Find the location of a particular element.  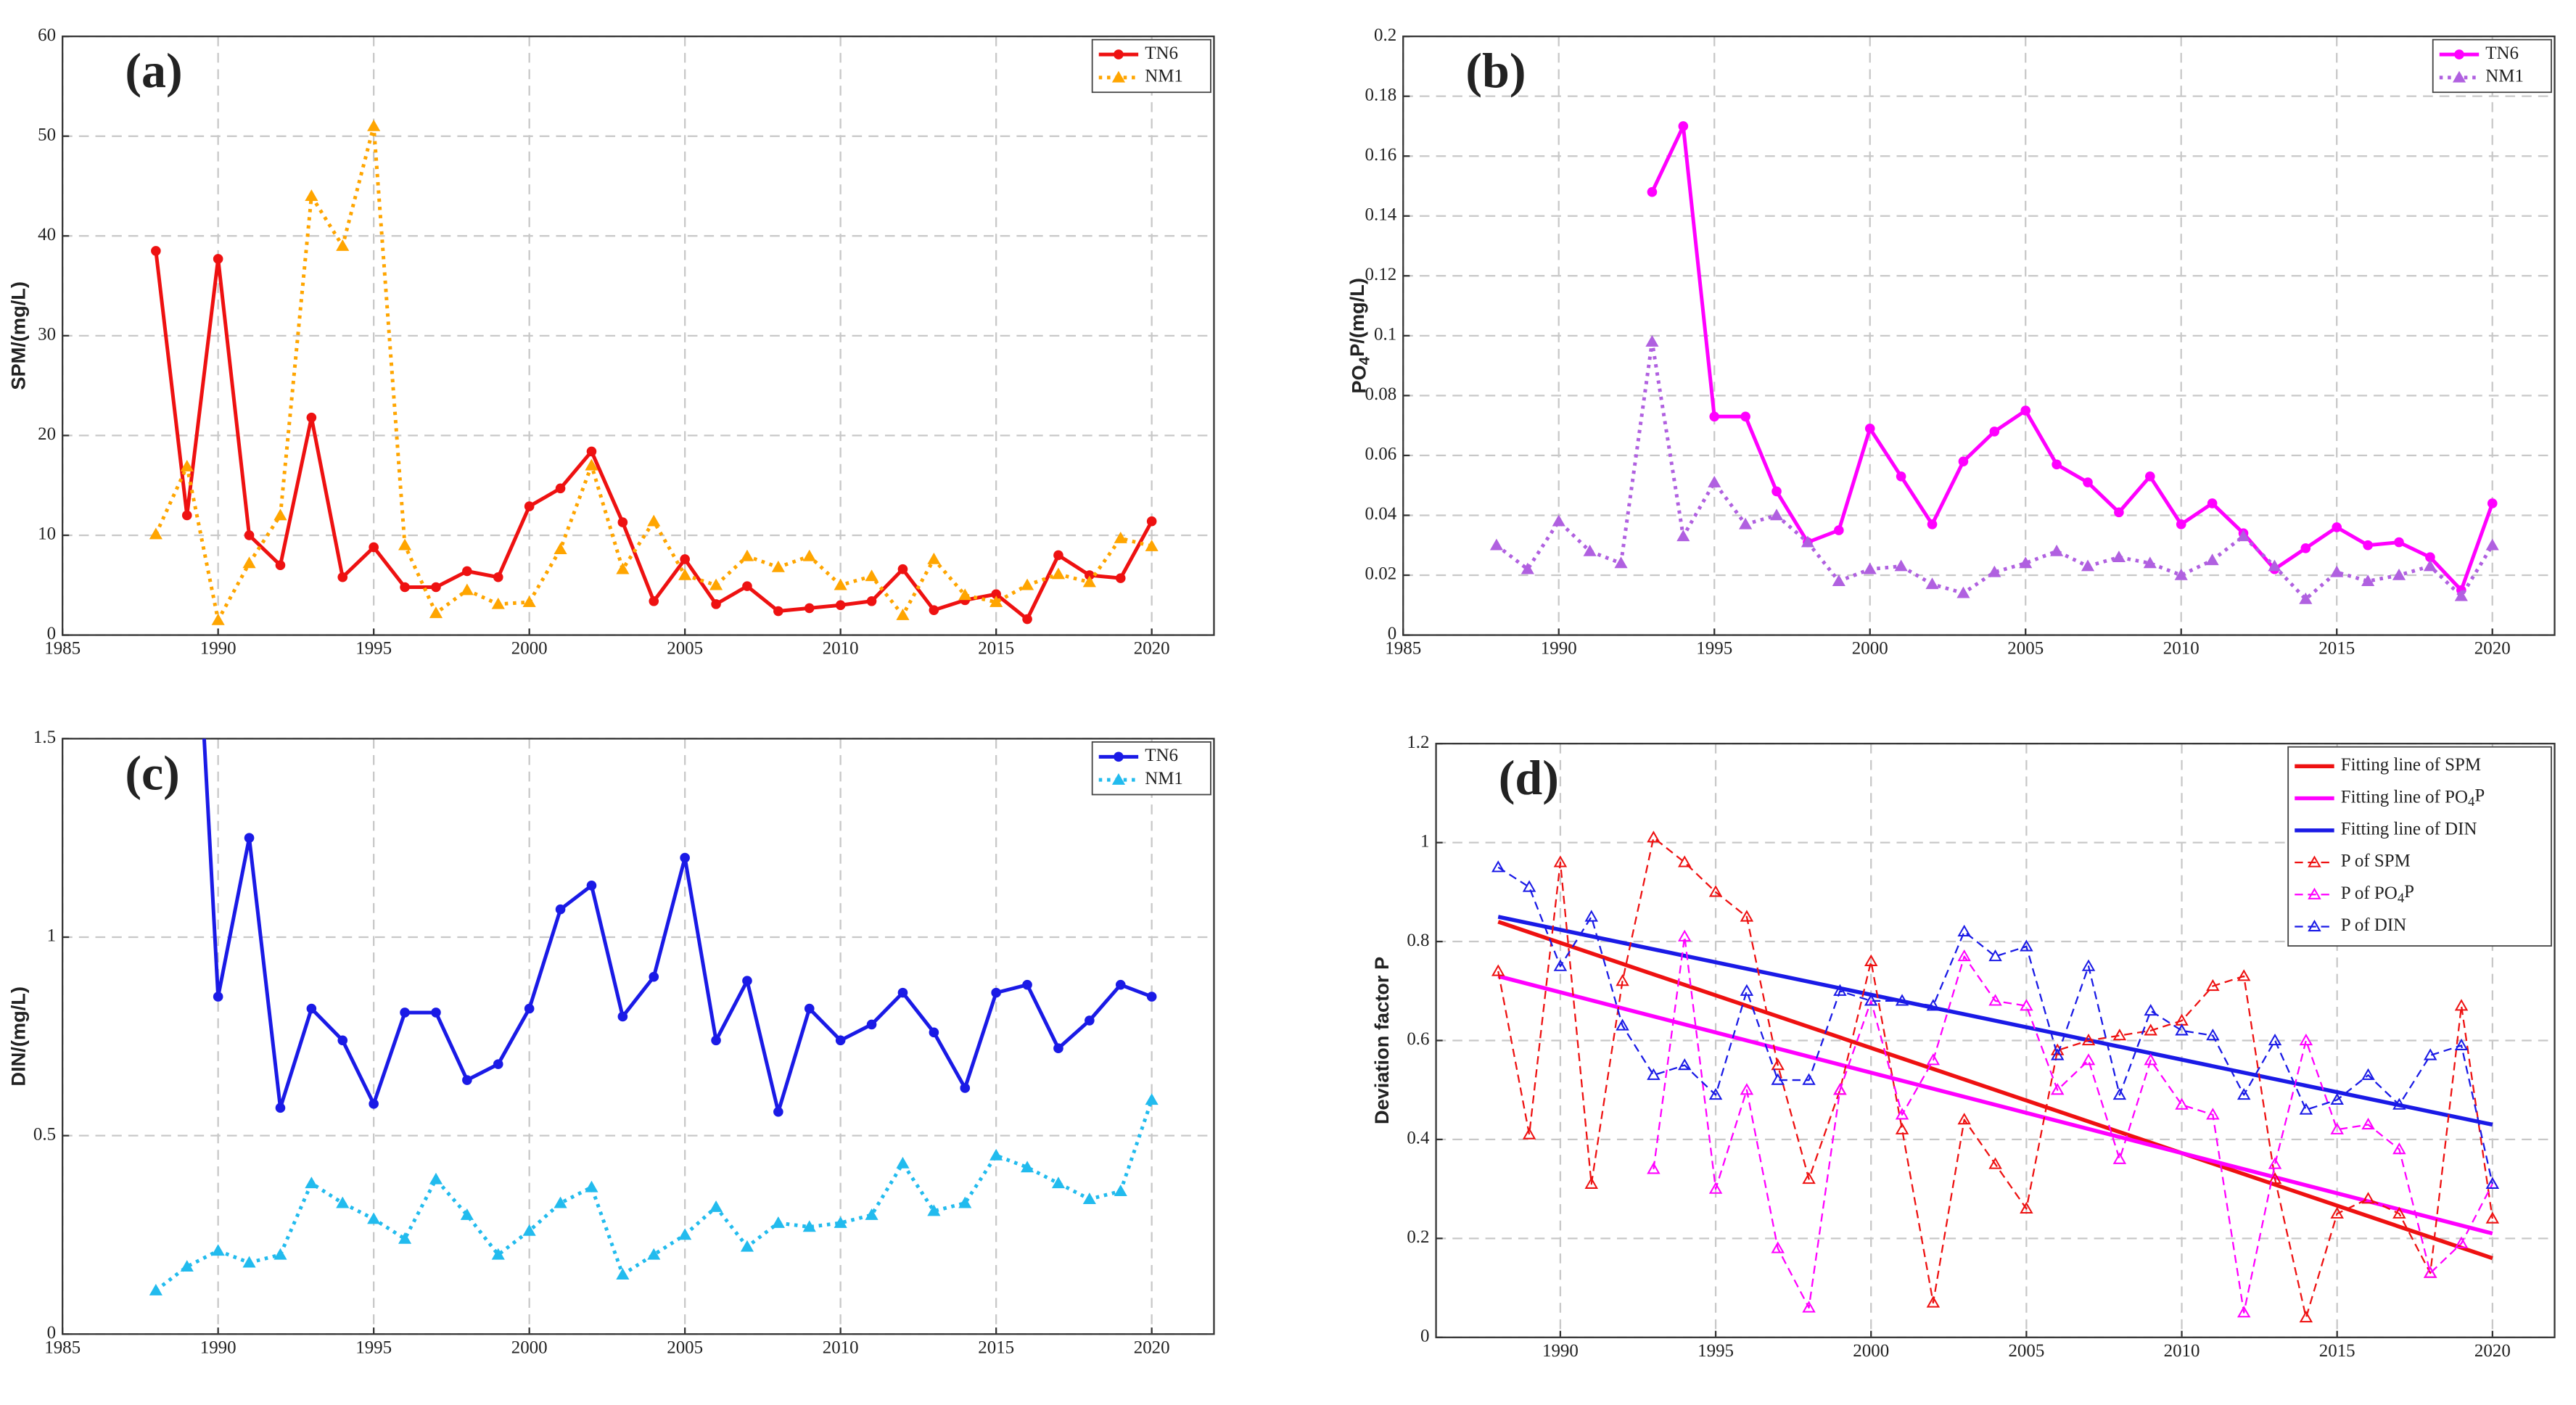

legend-box is located at coordinates (1151, 66).